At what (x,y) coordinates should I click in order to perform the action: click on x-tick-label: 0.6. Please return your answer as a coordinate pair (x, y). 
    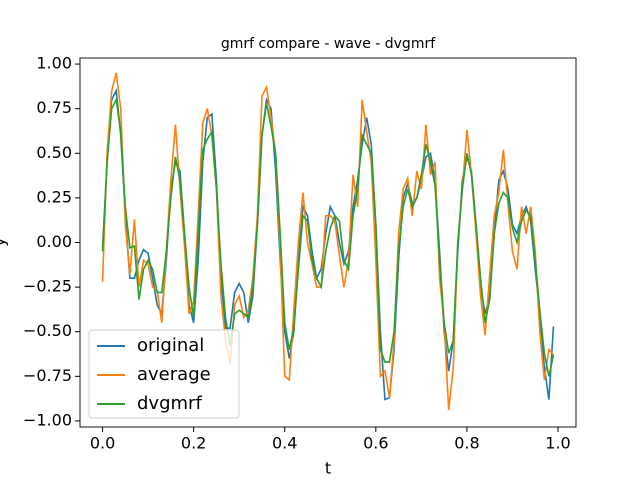
    Looking at the image, I should click on (375, 443).